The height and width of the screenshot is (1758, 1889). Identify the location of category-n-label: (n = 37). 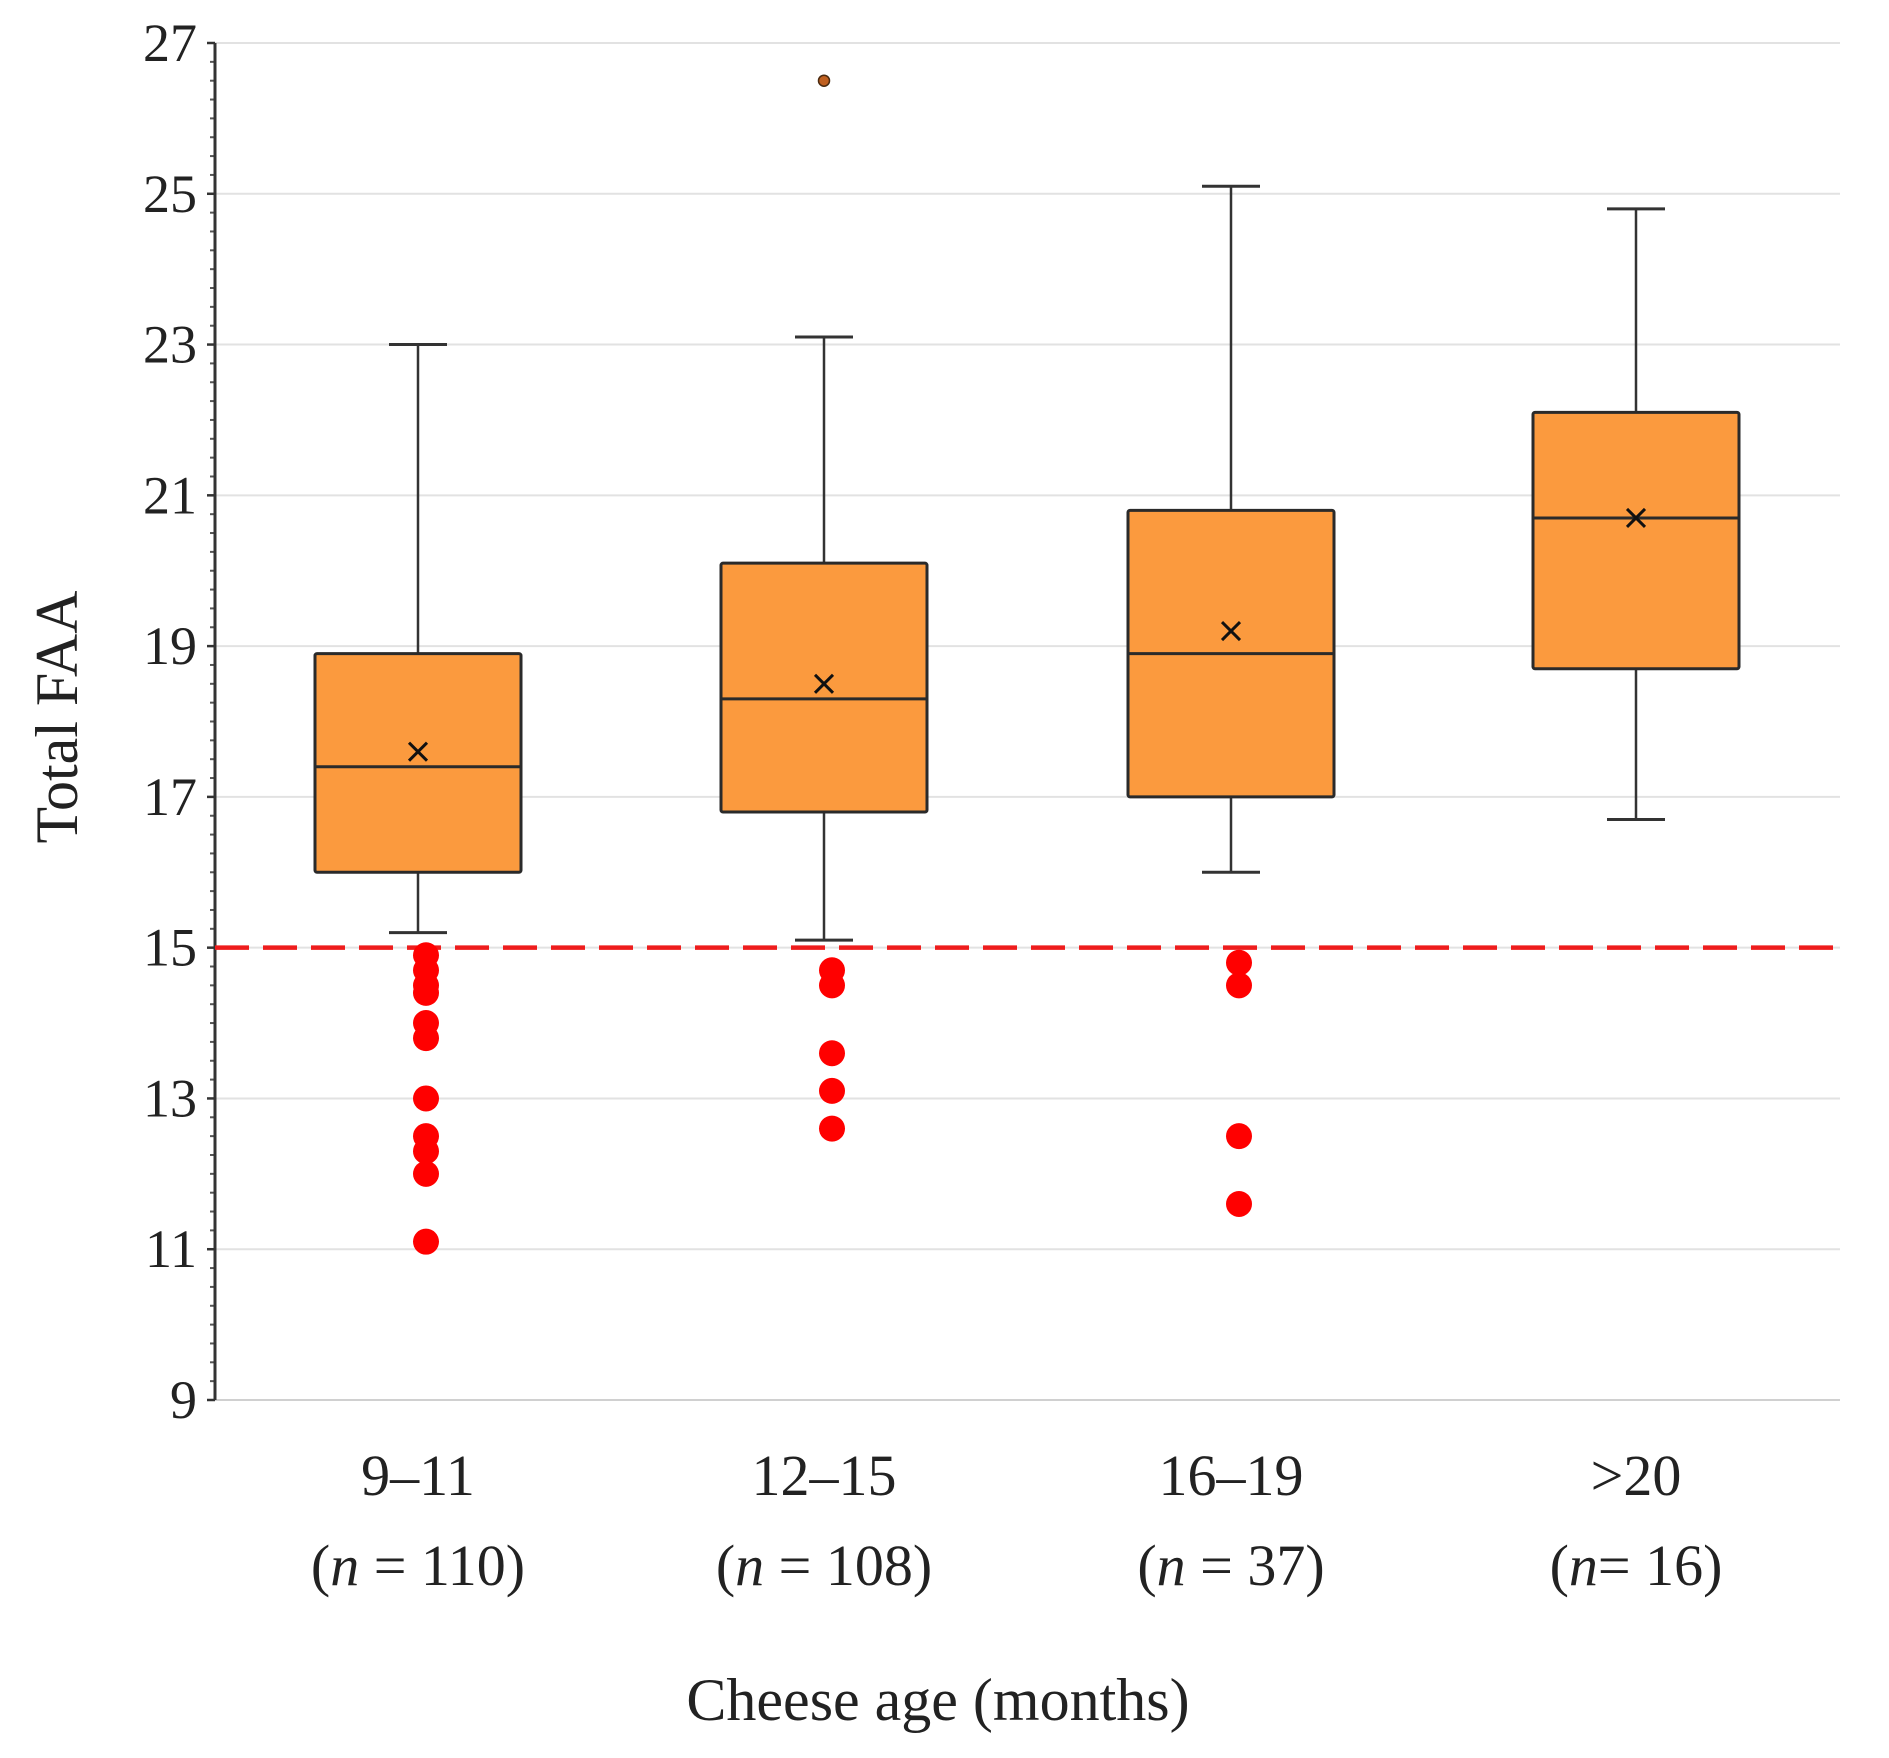
(1230, 1565).